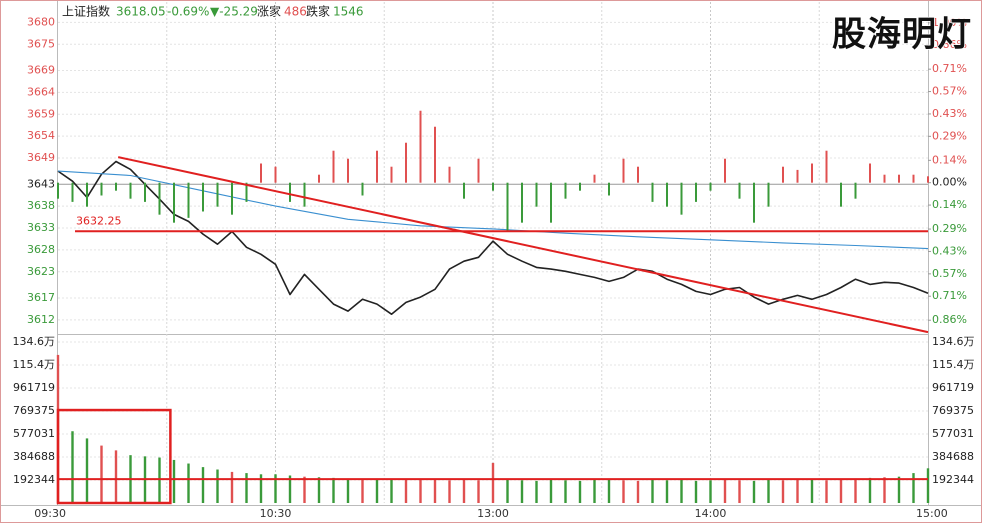 This screenshot has height=523, width=982. I want to click on y2-tick-label: 0.00%, so click(949, 182).